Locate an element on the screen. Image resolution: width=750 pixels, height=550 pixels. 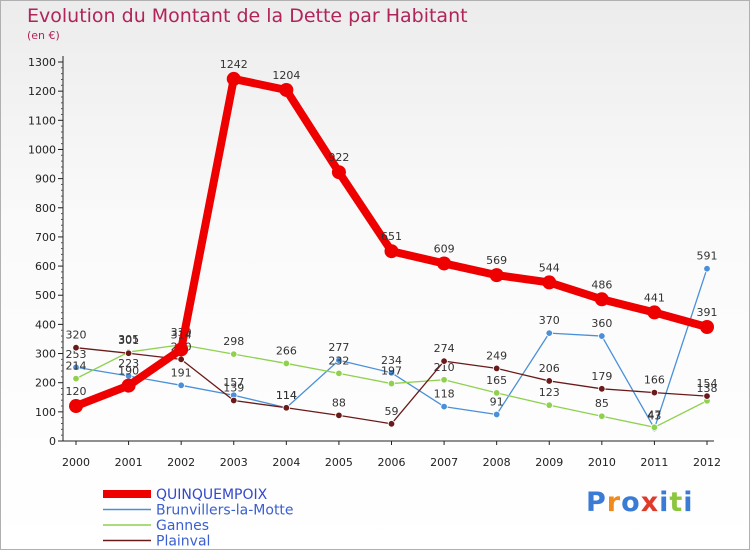
data-label: 298 is located at coordinates (233, 341).